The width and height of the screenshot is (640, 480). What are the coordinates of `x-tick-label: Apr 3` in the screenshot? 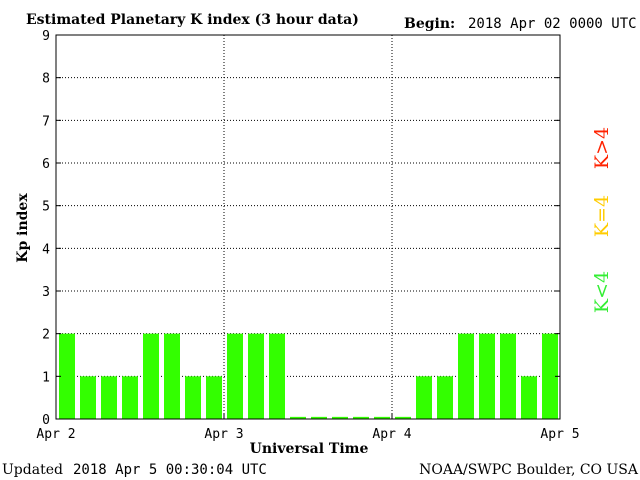 It's located at (223, 434).